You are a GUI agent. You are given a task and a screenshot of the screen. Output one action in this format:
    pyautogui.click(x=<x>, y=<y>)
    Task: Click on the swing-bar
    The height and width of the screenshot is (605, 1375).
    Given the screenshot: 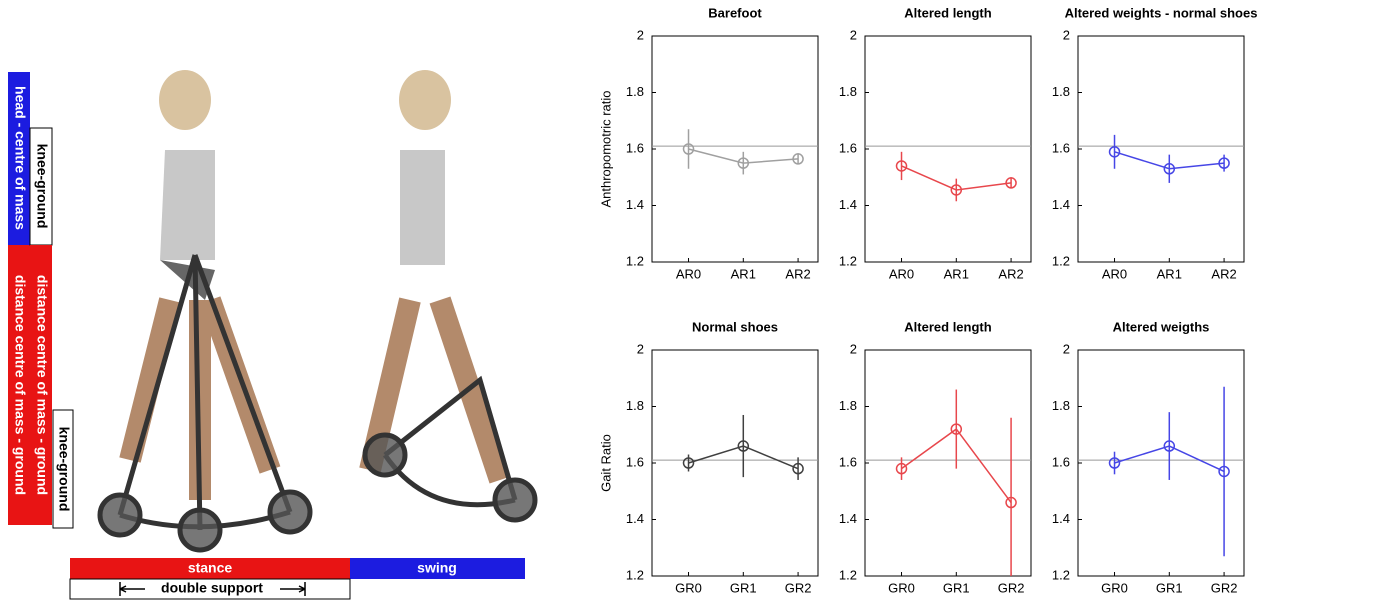 What is the action you would take?
    pyautogui.click(x=437, y=568)
    